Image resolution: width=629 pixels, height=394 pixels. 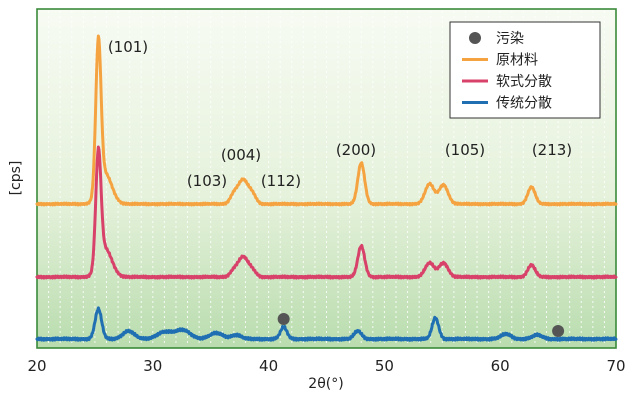 What do you see at coordinates (524, 82) in the screenshot?
I see `legend-label-1: 软式分散` at bounding box center [524, 82].